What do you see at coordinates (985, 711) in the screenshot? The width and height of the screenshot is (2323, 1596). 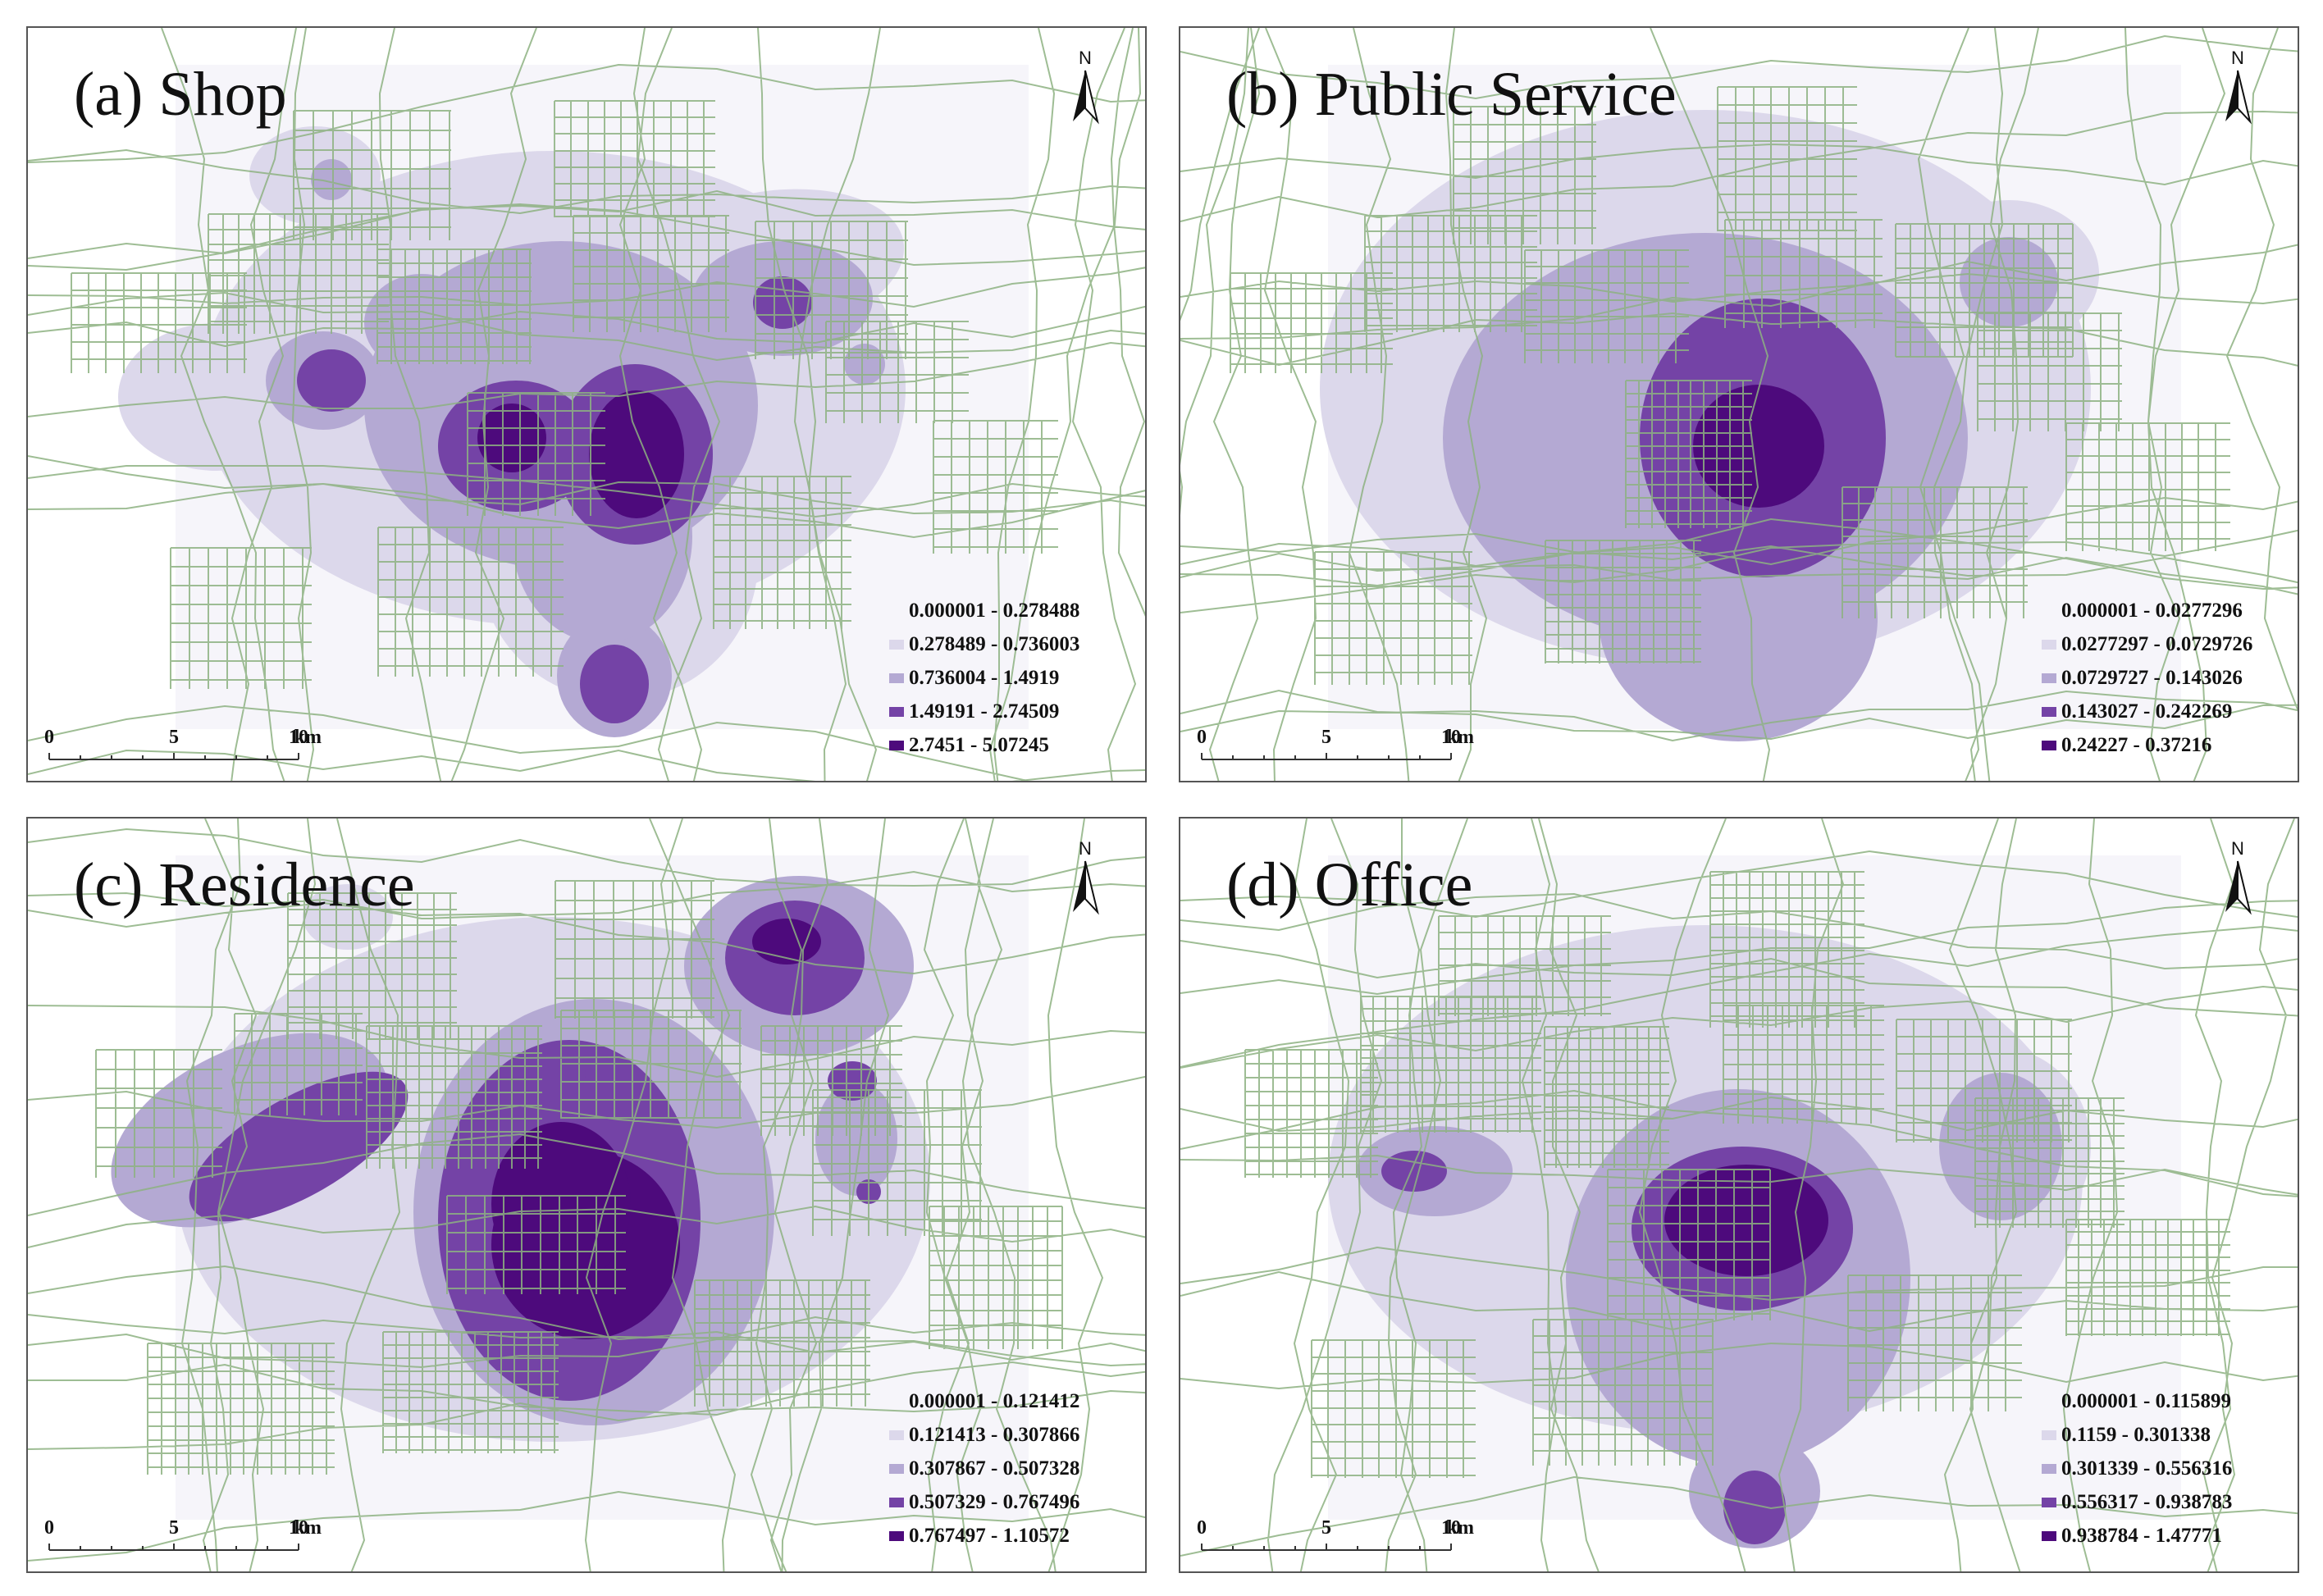 I see `legend-label: 1.49191 - 2.74509` at bounding box center [985, 711].